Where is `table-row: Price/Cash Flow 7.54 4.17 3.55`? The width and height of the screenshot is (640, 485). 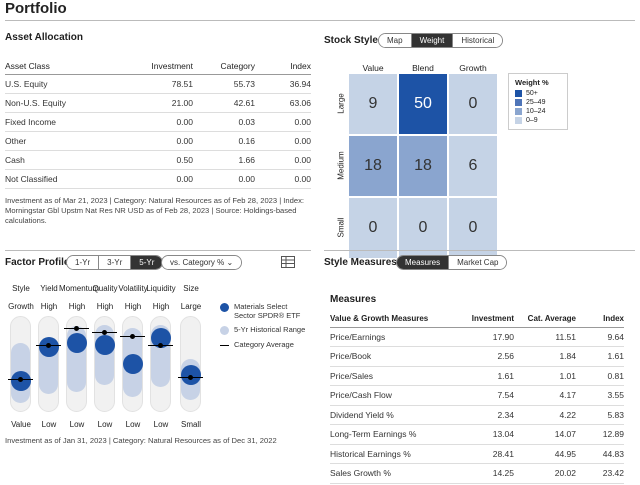 table-row: Price/Cash Flow 7.54 4.17 3.55 is located at coordinates (477, 395).